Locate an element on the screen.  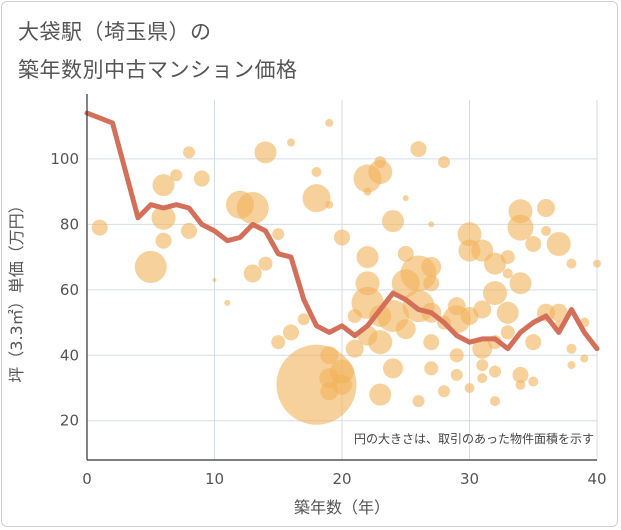
x-axis-label: 築年数（年） is located at coordinates (342, 507).